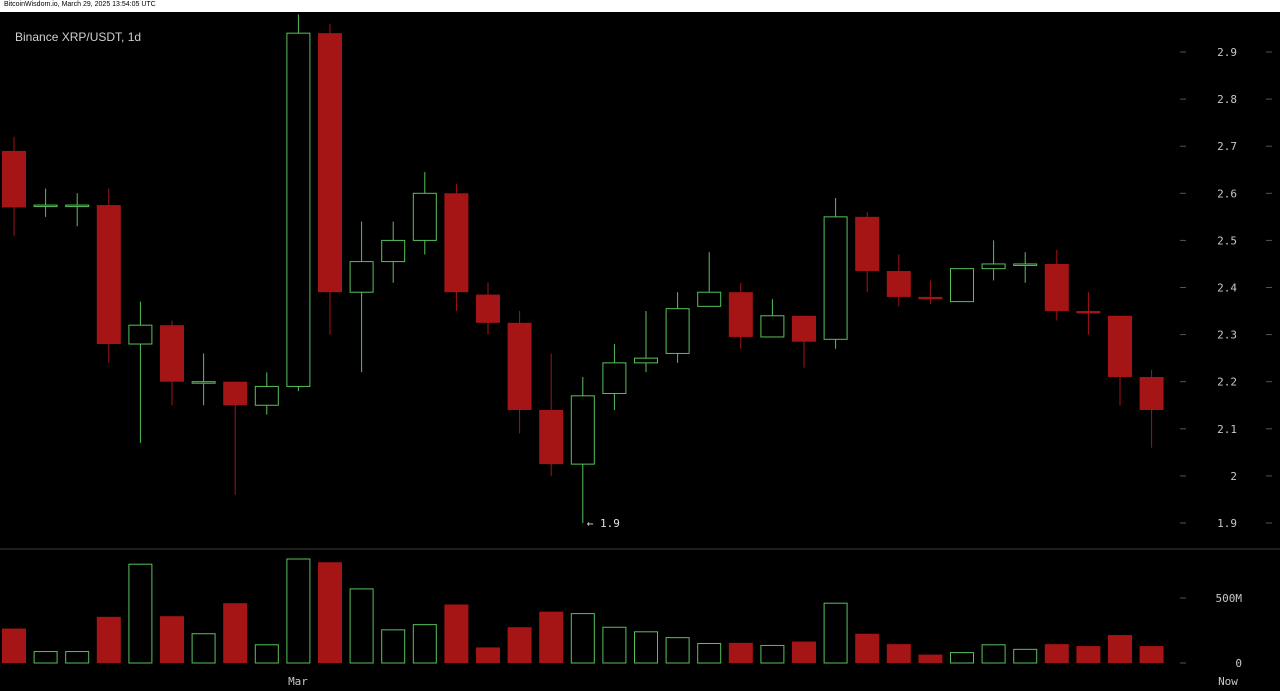 The width and height of the screenshot is (1280, 691). I want to click on chart-title: Binance XRP/USDT, 1d, so click(78, 37).